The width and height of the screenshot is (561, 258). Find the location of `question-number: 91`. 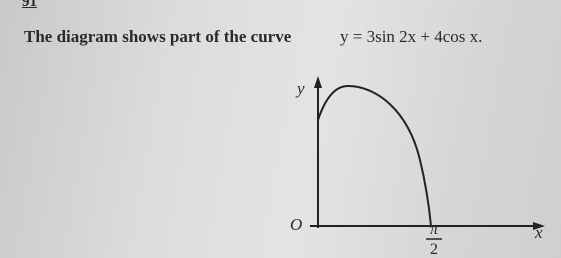

question-number: 91 is located at coordinates (29, 5).